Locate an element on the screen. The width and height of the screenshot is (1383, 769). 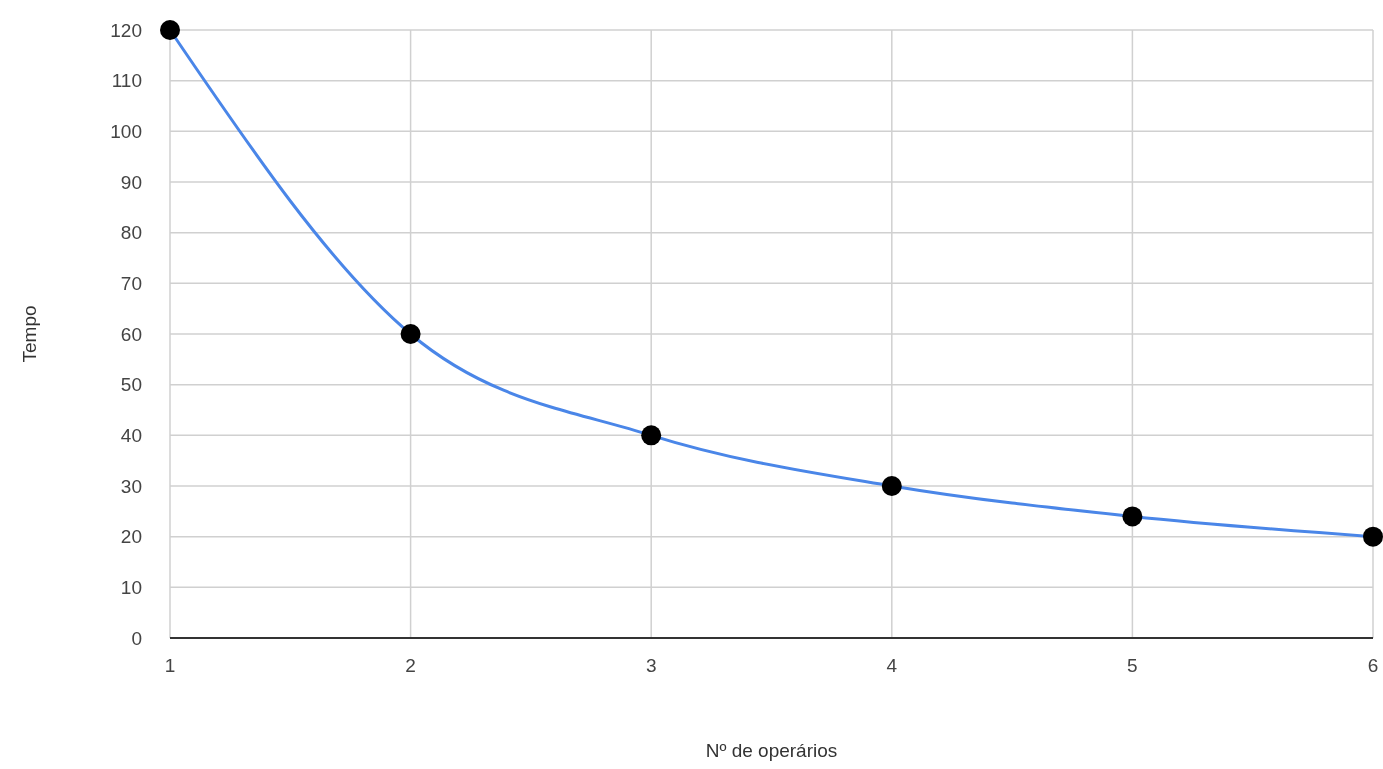
y-tick-label: 50 is located at coordinates (131, 385).